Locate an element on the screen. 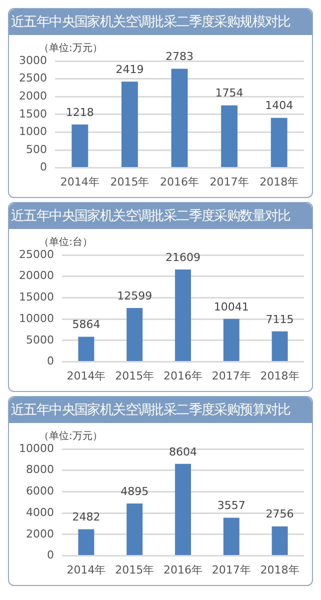 The image size is (321, 600). y-tick-label: 1500 is located at coordinates (32, 113).